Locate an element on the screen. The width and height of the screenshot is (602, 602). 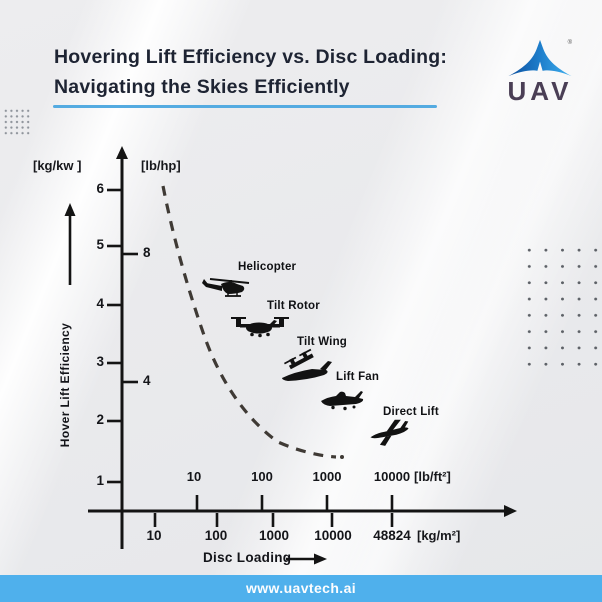
x-unit-kgm2: [kg/m²] is located at coordinates (439, 535).